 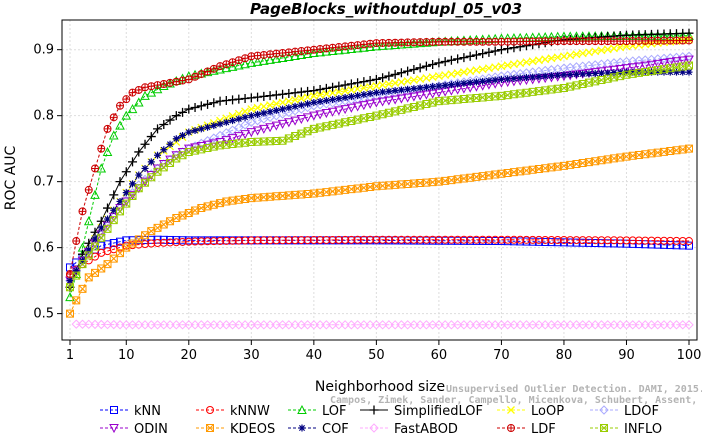 I want to click on x-axis: 1 10 20 30 40 50 60 70 80 90 100, so click(x=383, y=351).